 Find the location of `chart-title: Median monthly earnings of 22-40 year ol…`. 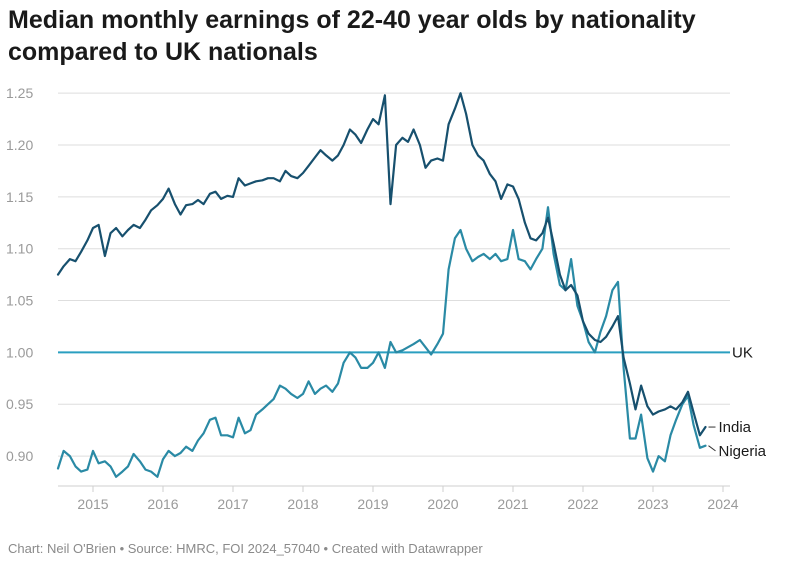

chart-title: Median monthly earnings of 22-40 year ol… is located at coordinates (400, 36).